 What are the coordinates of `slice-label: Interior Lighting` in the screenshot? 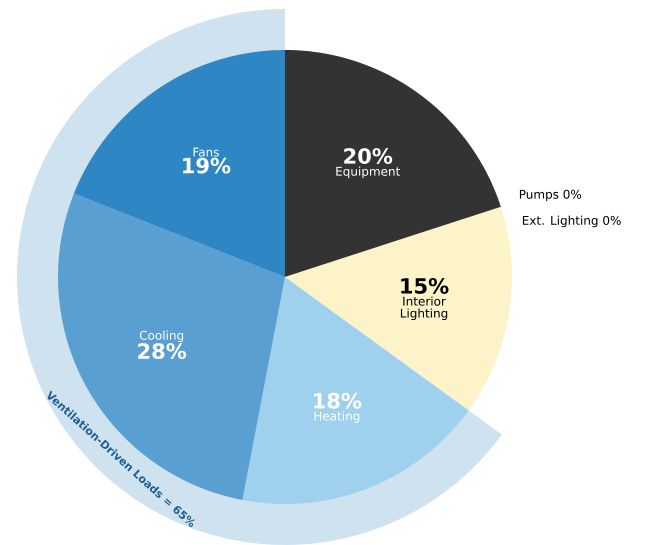 It's located at (424, 308).